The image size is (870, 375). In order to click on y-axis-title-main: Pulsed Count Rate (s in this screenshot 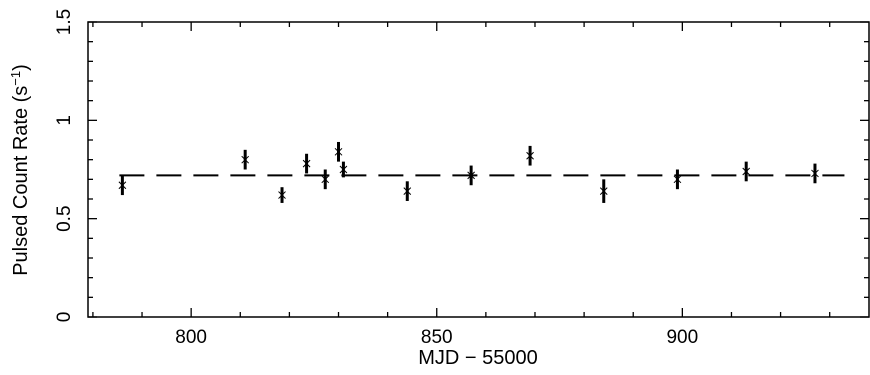, I will do `click(21, 181)`.